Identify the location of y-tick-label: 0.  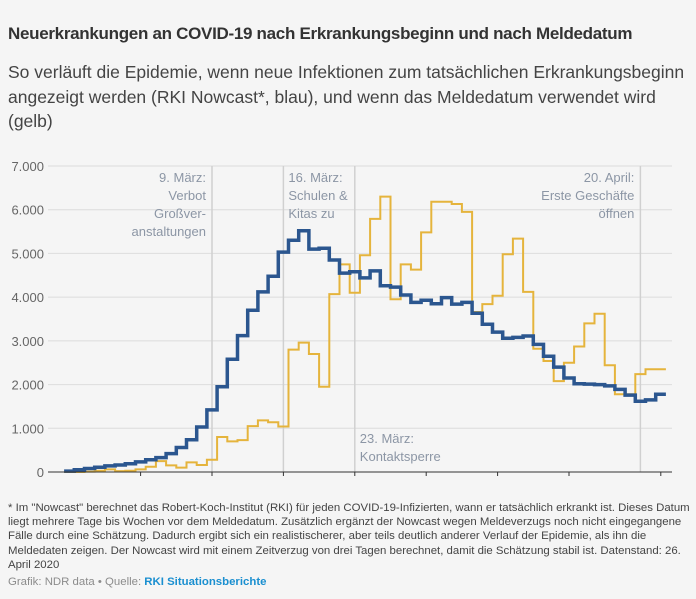
(40, 472).